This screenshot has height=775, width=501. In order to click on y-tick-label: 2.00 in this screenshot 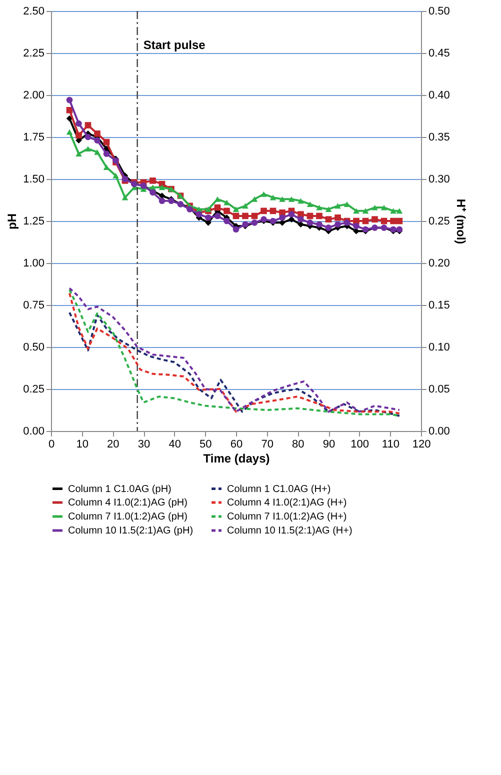, I will do `click(33, 96)`.